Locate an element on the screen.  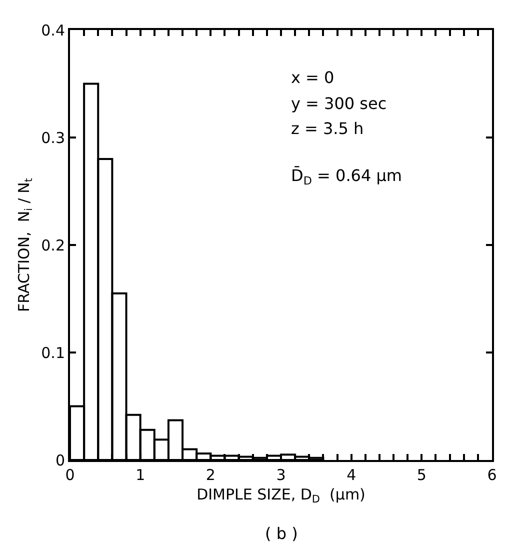
annotation: x = 0 is located at coordinates (312, 77).